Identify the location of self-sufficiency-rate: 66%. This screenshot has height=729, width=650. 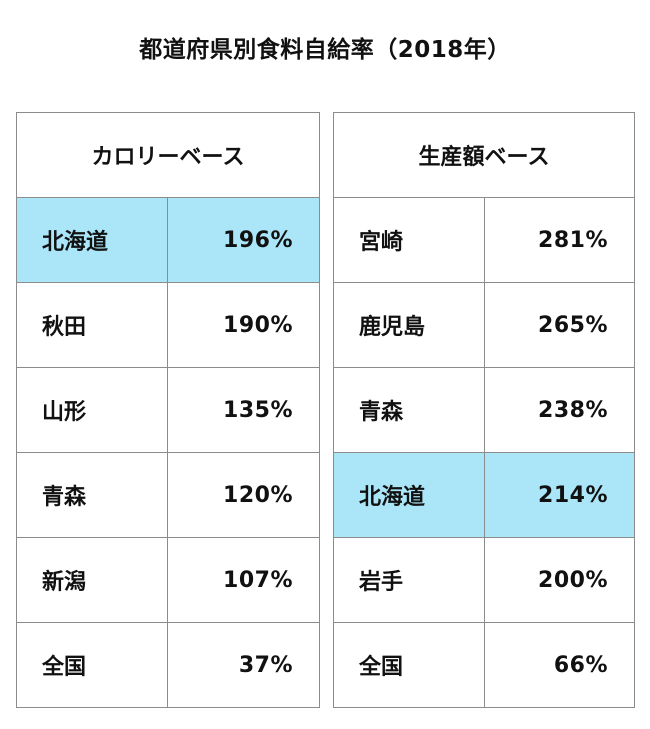
(559, 665).